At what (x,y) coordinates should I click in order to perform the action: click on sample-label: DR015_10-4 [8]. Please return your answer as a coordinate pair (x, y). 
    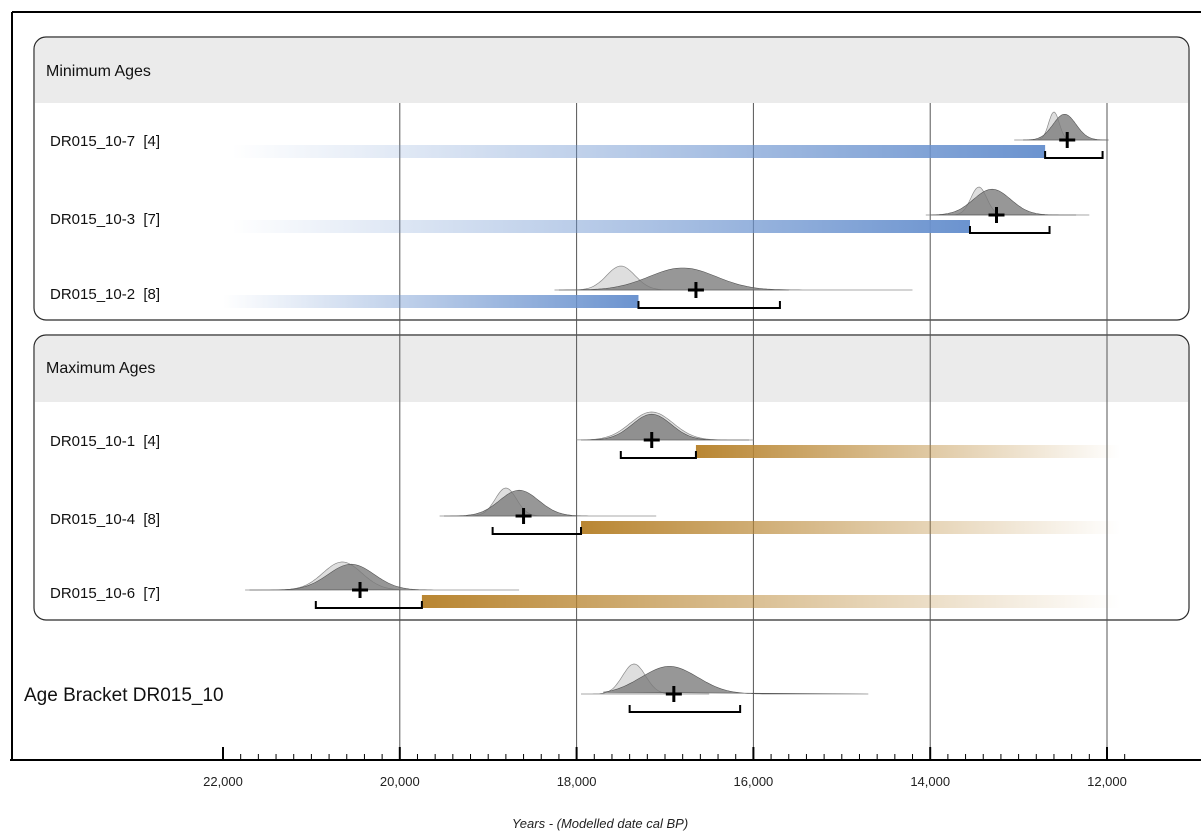
    Looking at the image, I should click on (105, 519).